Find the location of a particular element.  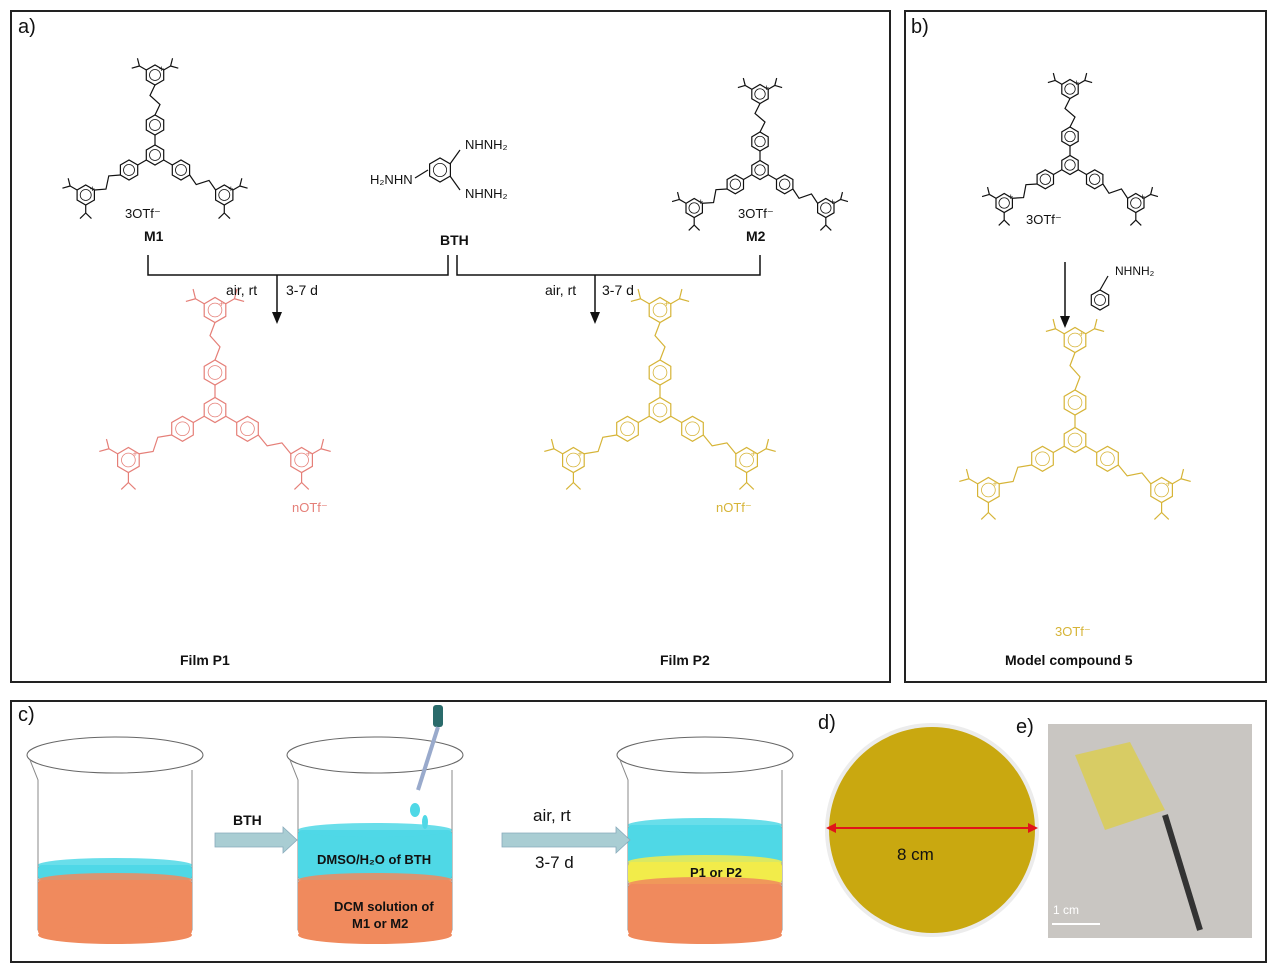

bth-core-ring is located at coordinates (440, 170).